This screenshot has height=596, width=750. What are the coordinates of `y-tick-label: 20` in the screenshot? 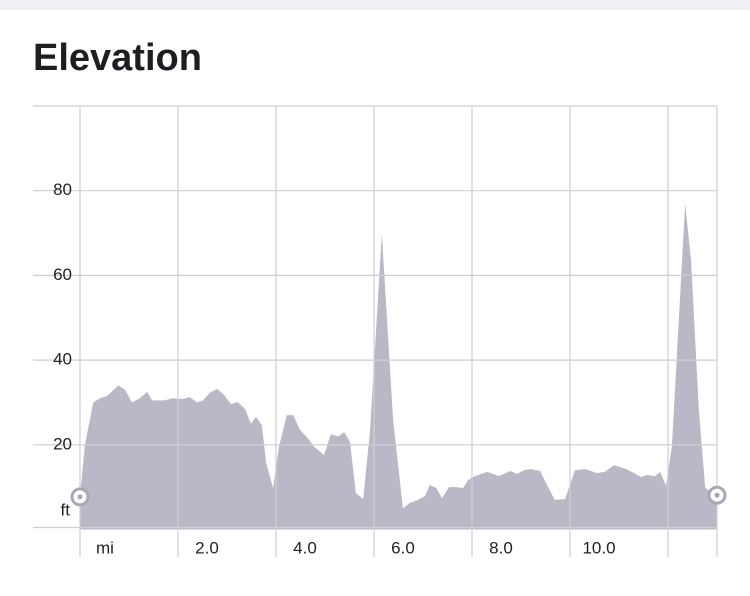 It's located at (62, 443).